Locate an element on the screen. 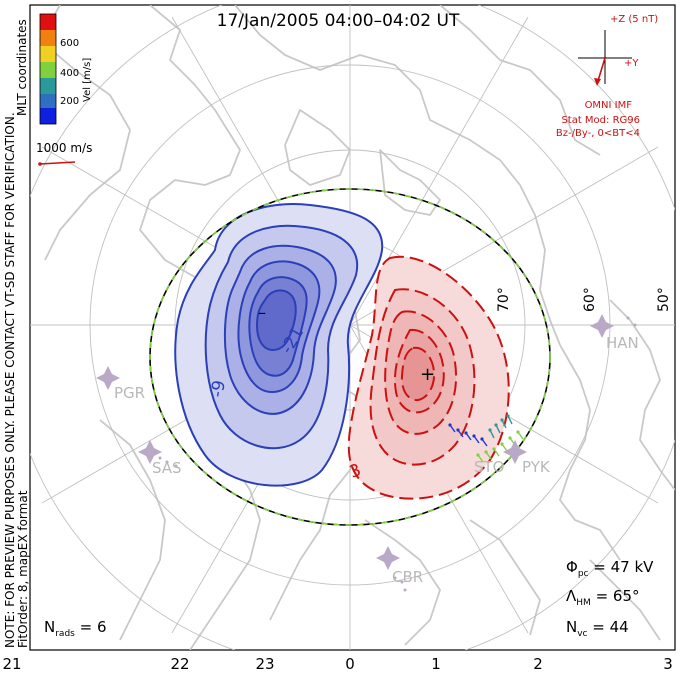 The width and height of the screenshot is (680, 674). imf-z-label: +Z (5 nT) is located at coordinates (634, 19).